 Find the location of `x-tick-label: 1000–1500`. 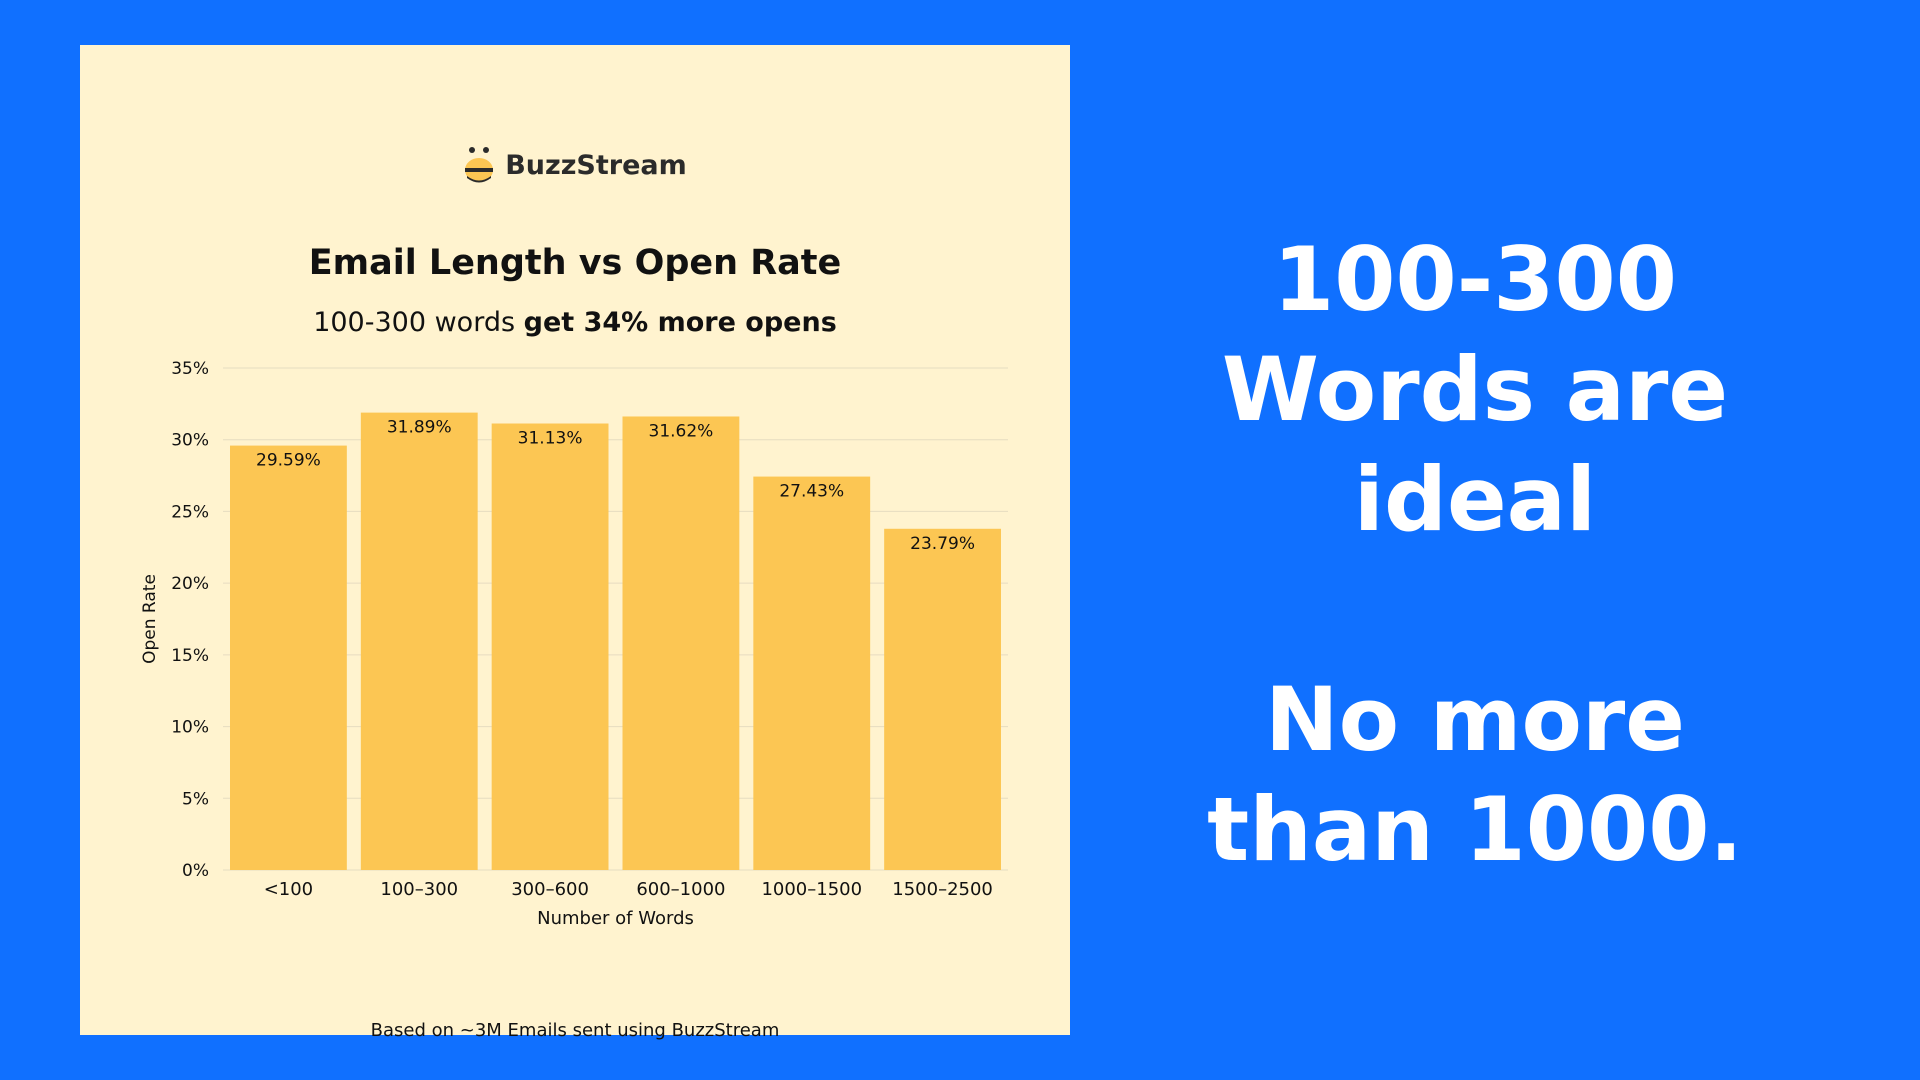

x-tick-label: 1000–1500 is located at coordinates (811, 889).